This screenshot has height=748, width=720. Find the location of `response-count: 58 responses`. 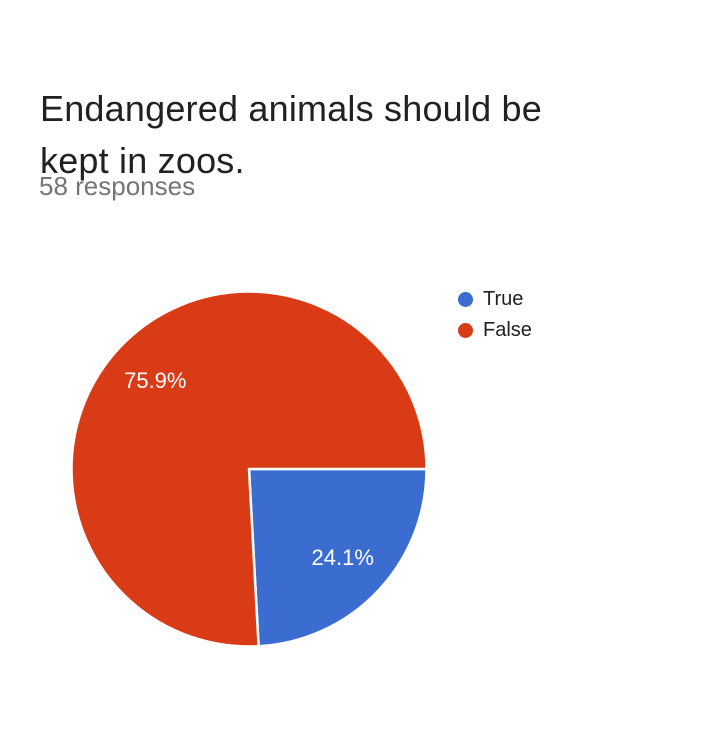

response-count: 58 responses is located at coordinates (117, 186).